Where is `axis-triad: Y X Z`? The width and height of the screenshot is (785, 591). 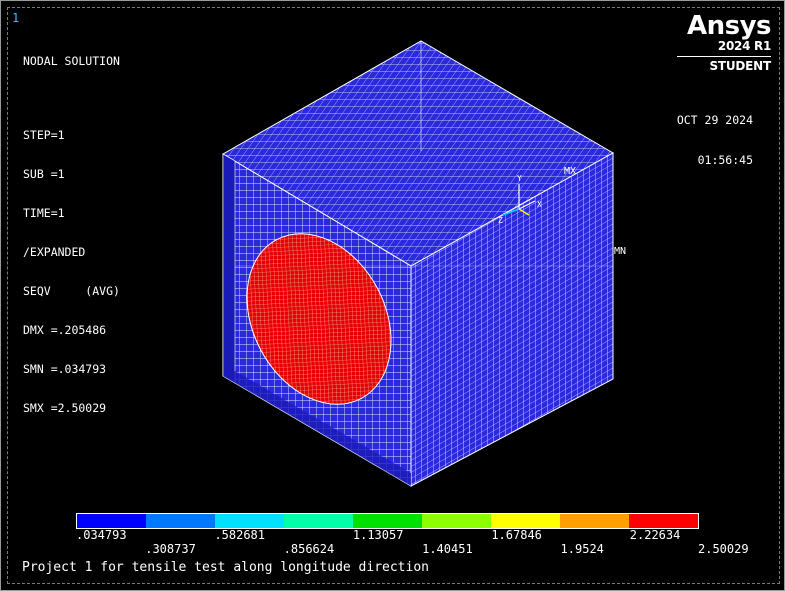
axis-triad: Y X Z is located at coordinates (520, 199).